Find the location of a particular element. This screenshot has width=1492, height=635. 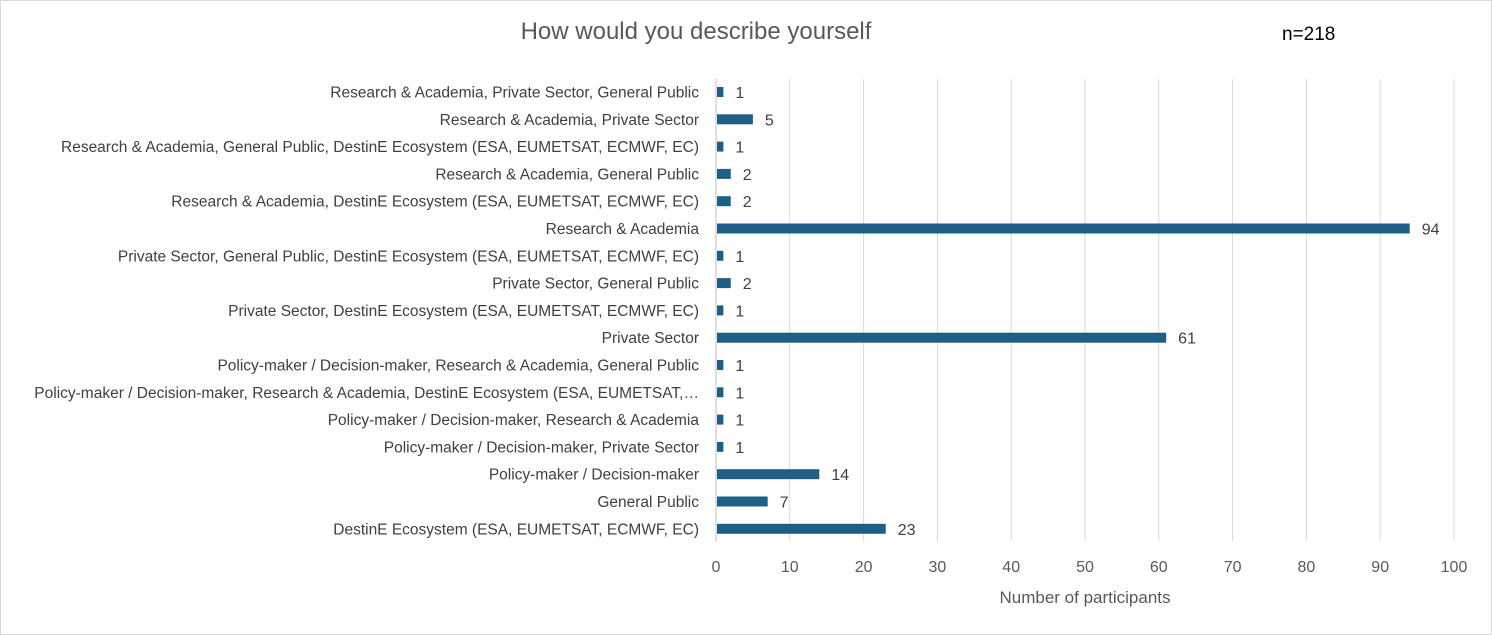

x-tick-label: 90 is located at coordinates (1380, 567).